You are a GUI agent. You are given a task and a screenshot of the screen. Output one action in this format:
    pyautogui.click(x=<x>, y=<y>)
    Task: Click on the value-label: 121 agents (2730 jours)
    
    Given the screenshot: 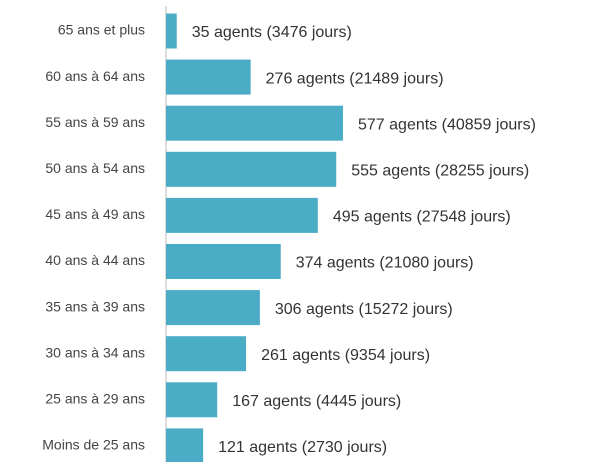 What is the action you would take?
    pyautogui.click(x=302, y=447)
    